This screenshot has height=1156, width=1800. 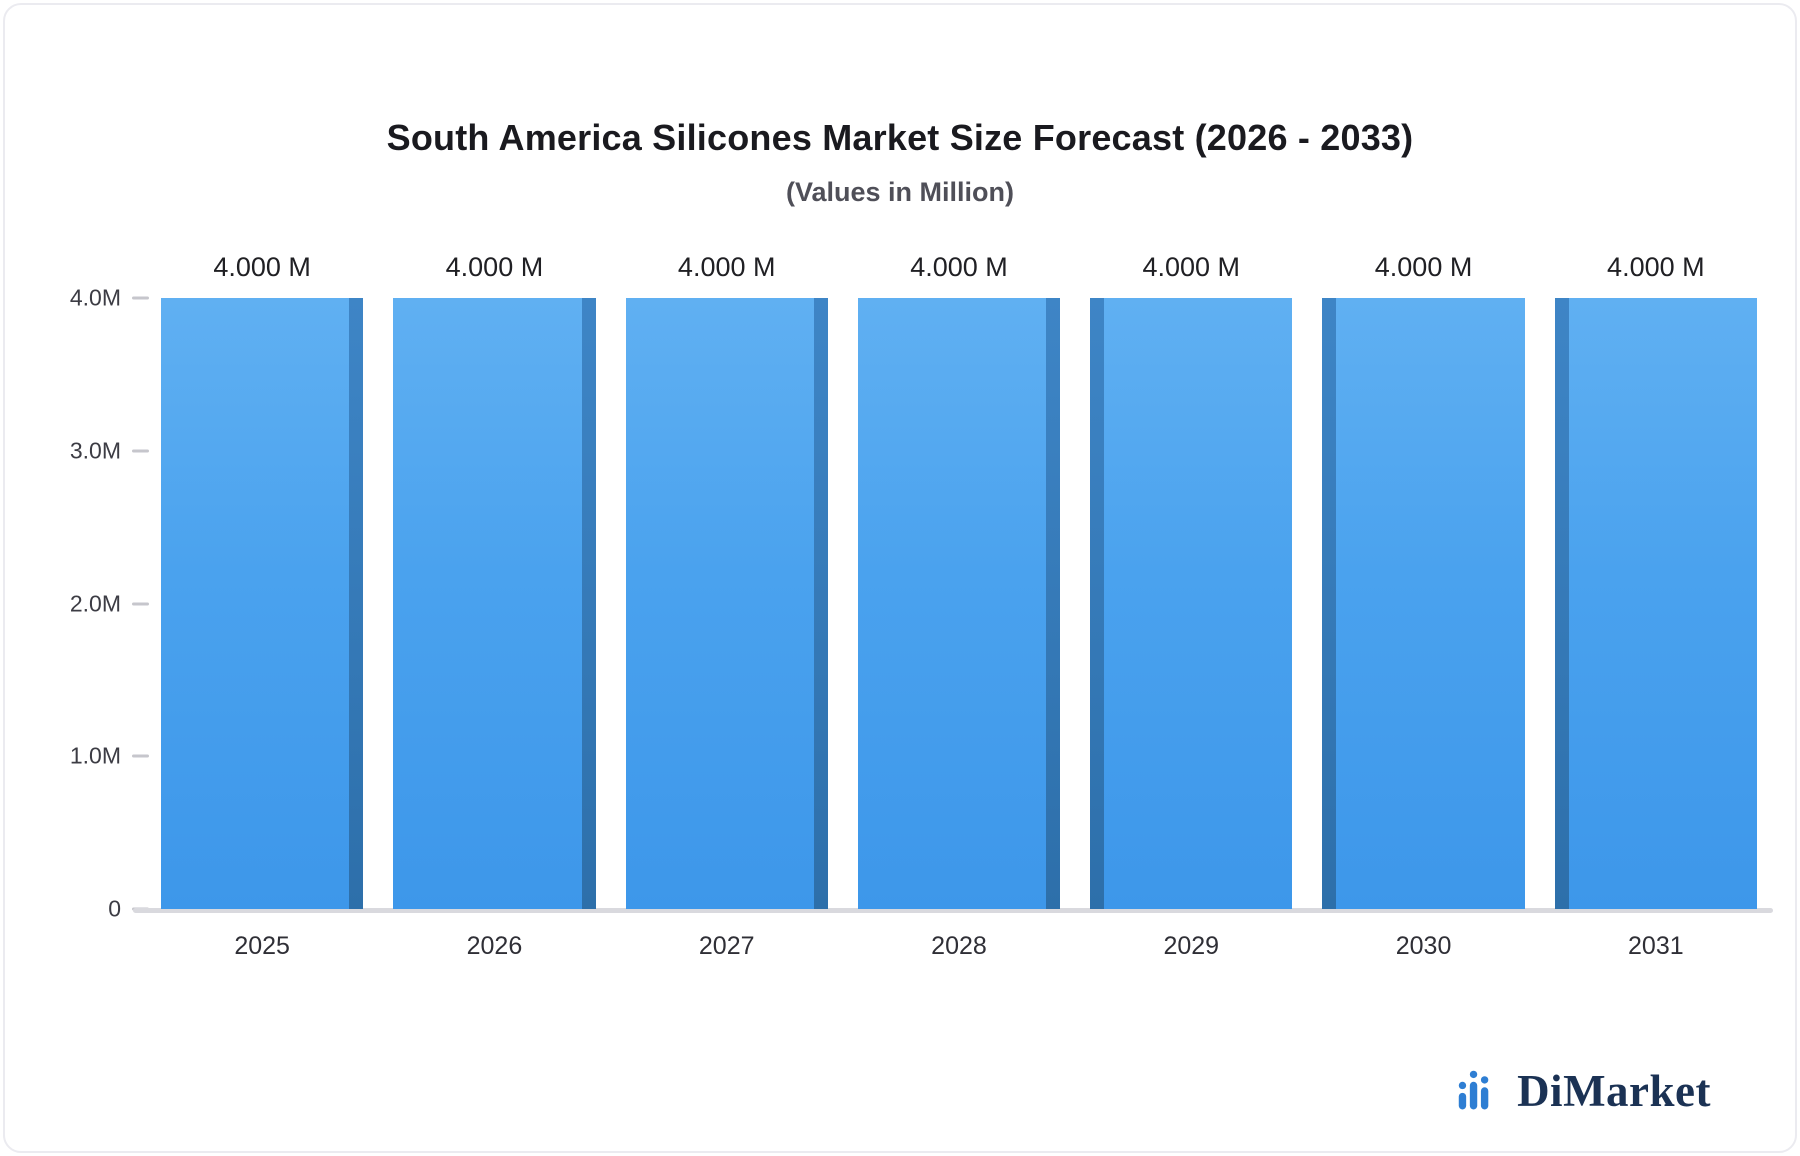 I want to click on y-axis-tick-label: 4.0M, so click(x=95, y=297).